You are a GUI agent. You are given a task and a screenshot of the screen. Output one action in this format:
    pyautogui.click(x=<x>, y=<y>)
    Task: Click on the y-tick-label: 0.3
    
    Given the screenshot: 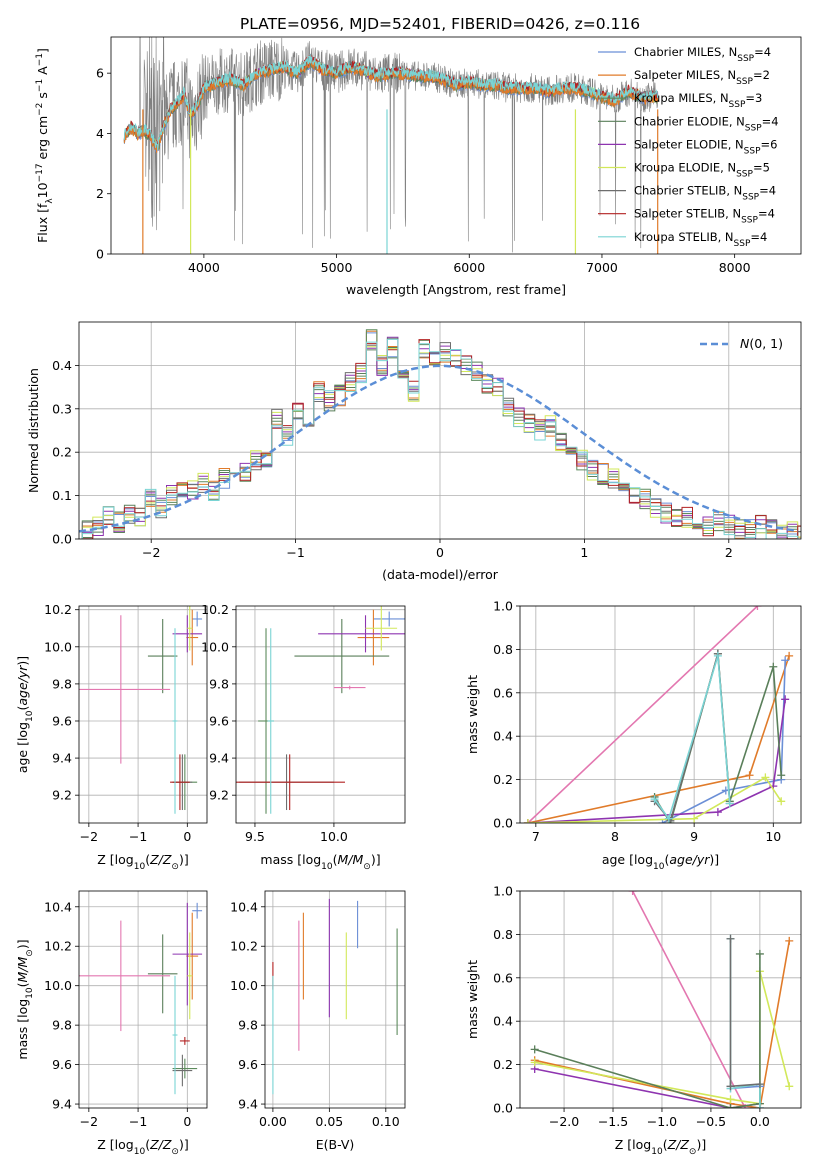 What is the action you would take?
    pyautogui.click(x=62, y=408)
    